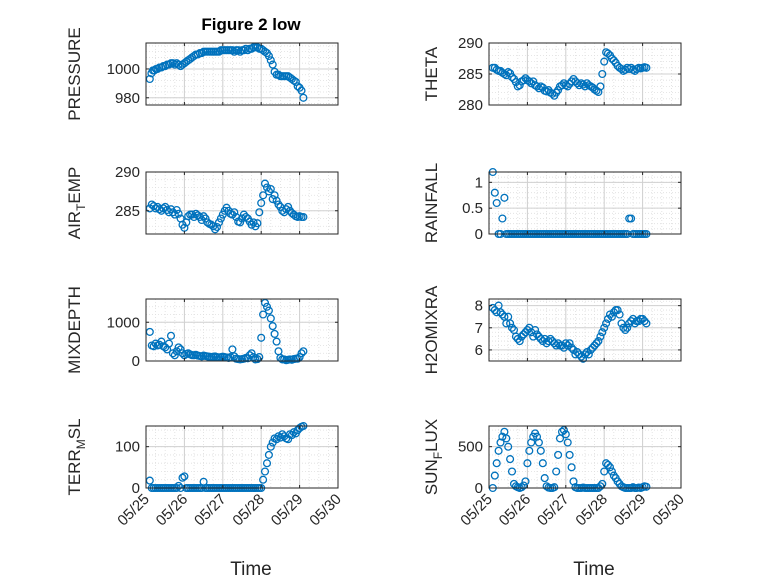 The image size is (778, 583). I want to click on y-axis-label: AIRTEMP, so click(76, 203).